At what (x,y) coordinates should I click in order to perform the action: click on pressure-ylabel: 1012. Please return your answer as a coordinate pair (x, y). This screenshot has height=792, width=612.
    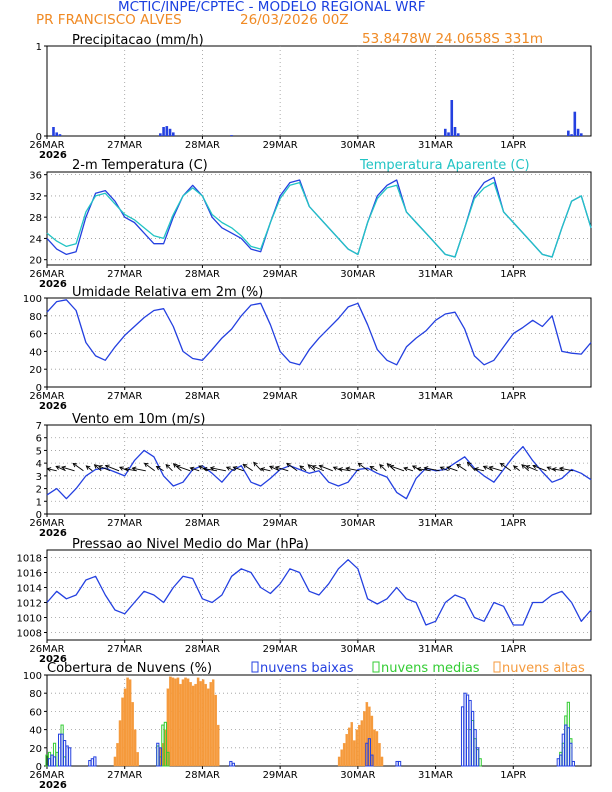
    Looking at the image, I should click on (29, 604).